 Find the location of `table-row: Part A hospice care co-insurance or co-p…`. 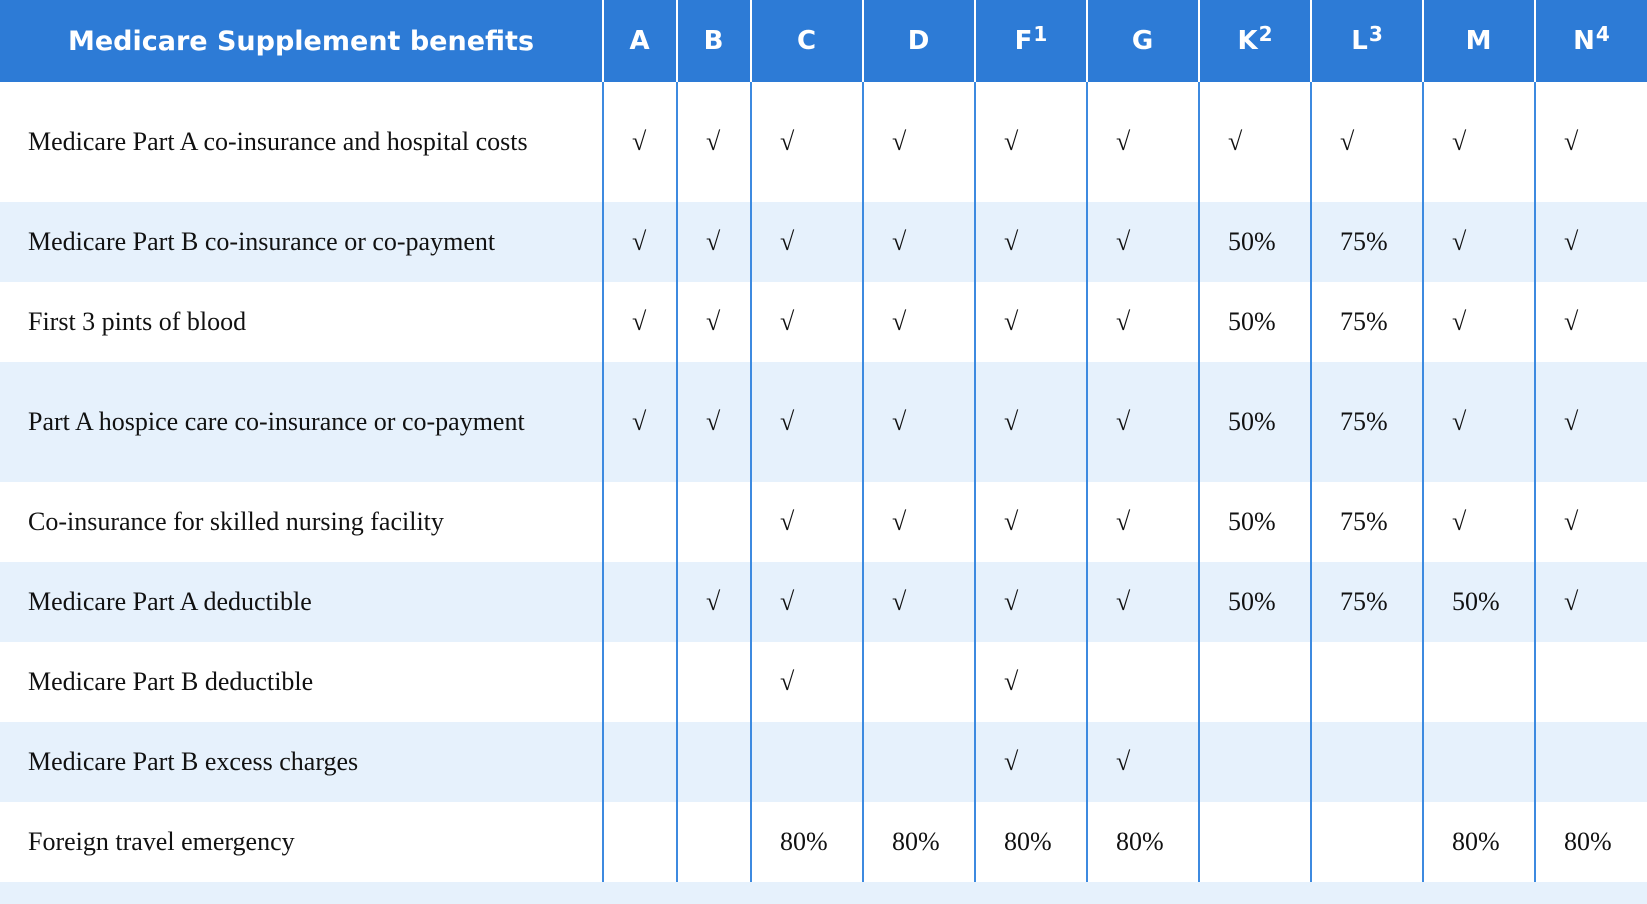

table-row: Part A hospice care co-insurance or co-p… is located at coordinates (823, 422).